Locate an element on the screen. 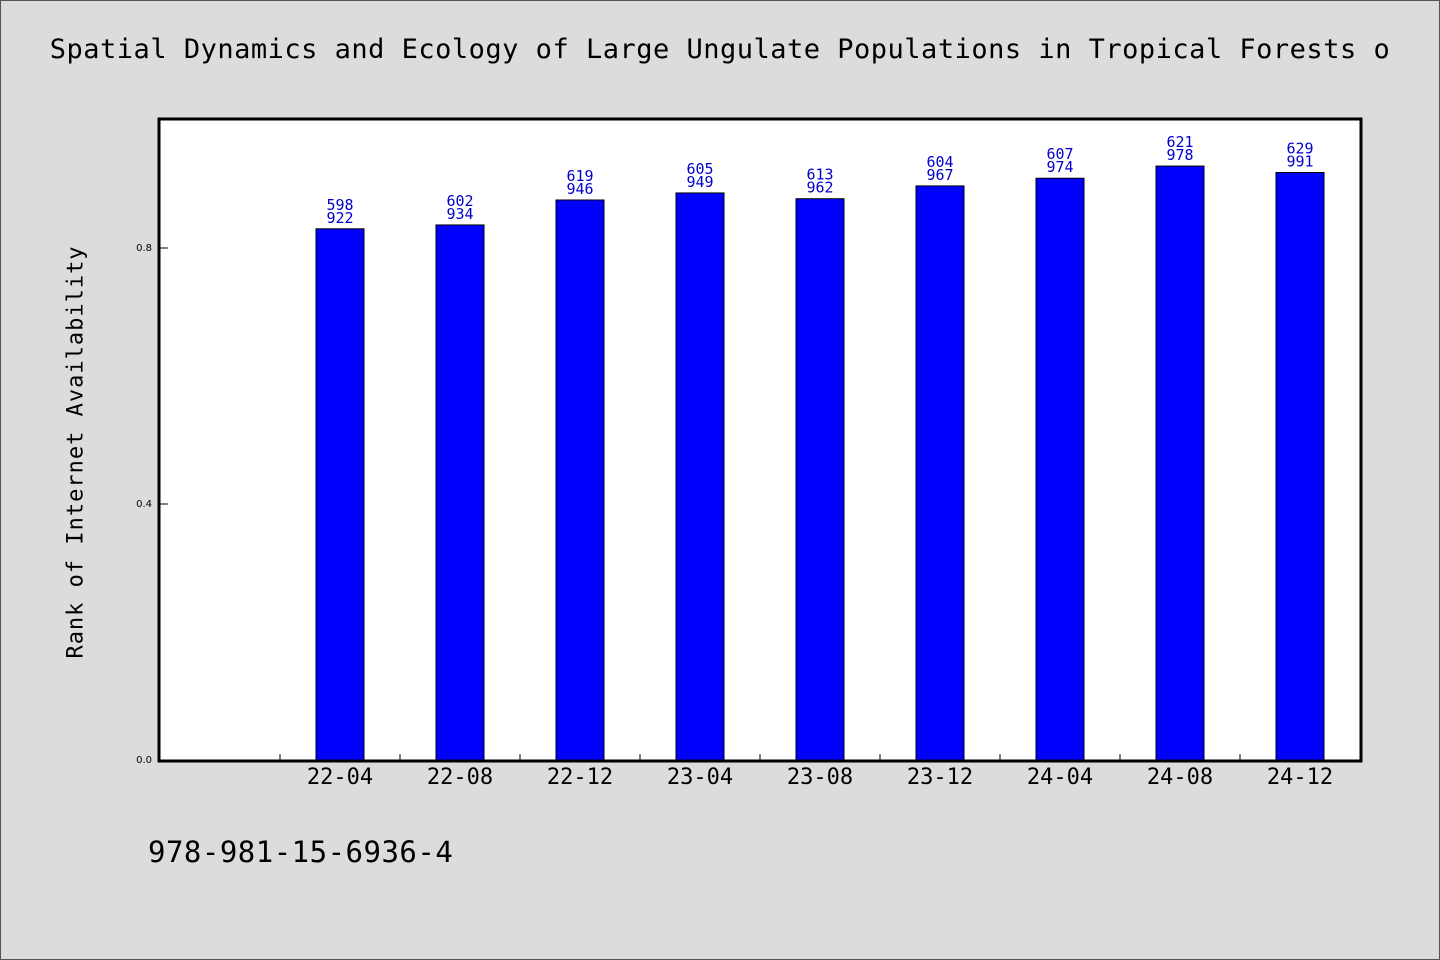  x-tick-label: 24-08 is located at coordinates (1180, 777).